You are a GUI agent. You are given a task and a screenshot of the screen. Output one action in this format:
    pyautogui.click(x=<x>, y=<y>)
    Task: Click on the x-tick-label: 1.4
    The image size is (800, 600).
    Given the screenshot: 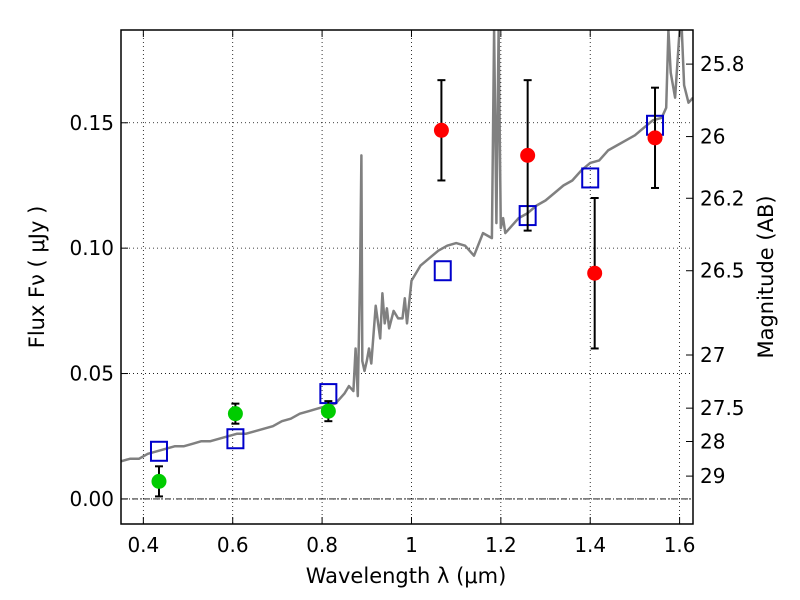 What is the action you would take?
    pyautogui.click(x=590, y=545)
    